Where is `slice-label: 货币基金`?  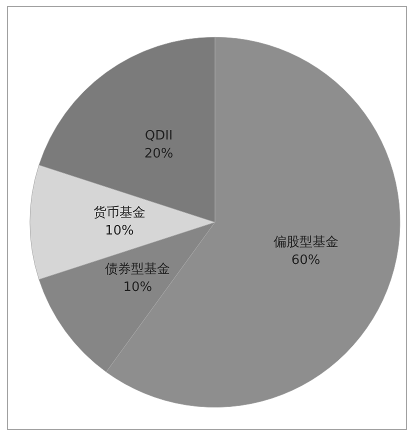
slice-label: 货币基金 is located at coordinates (119, 213).